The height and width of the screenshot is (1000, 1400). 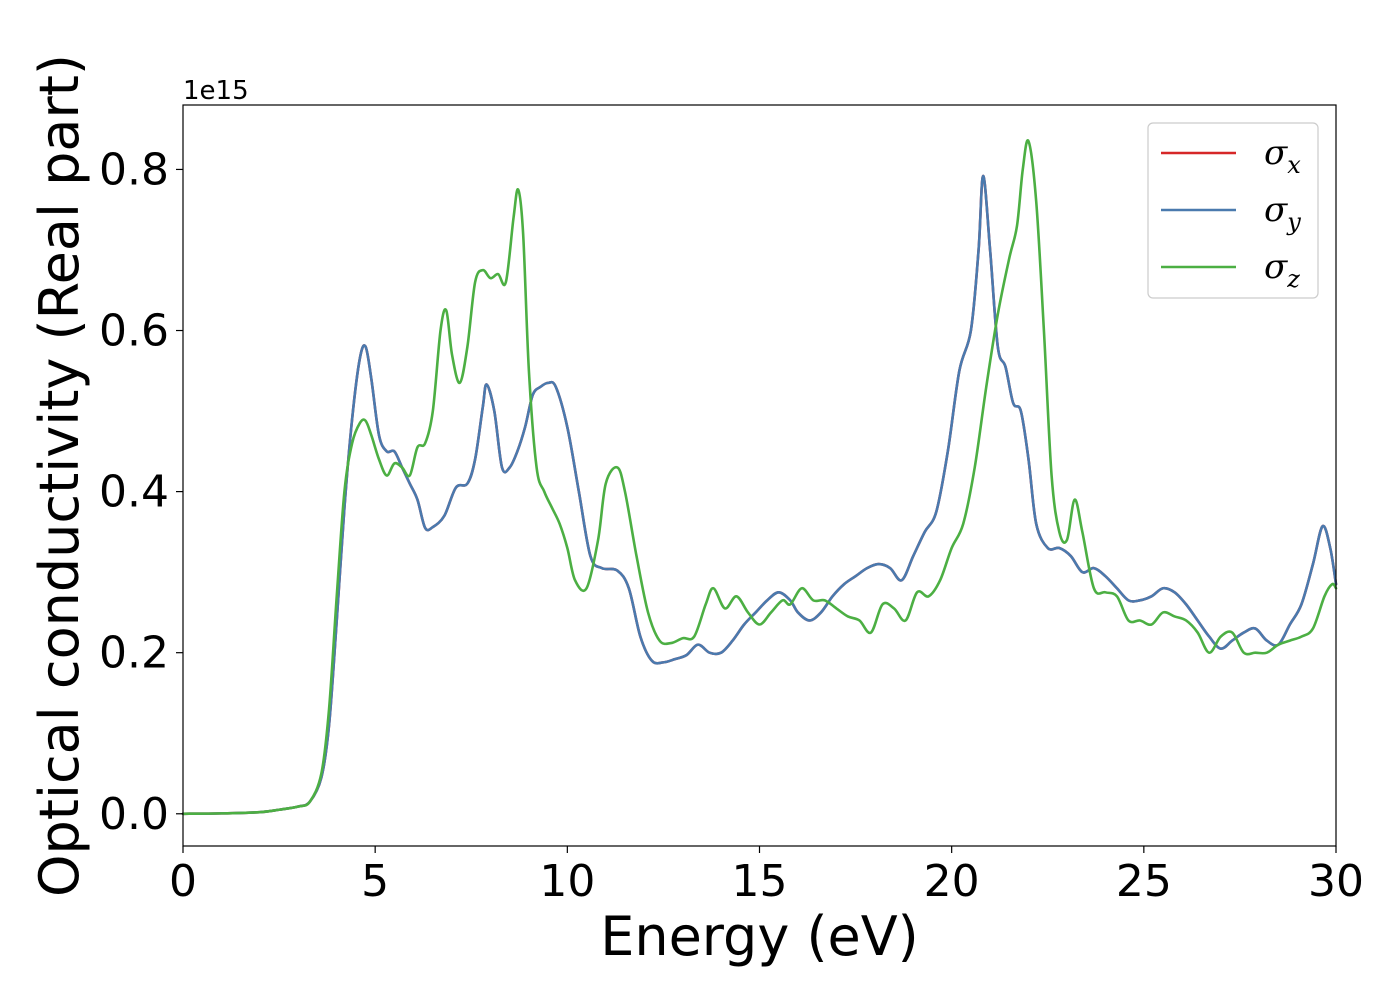 What do you see at coordinates (134, 653) in the screenshot?
I see `y-tick-label: 0.2` at bounding box center [134, 653].